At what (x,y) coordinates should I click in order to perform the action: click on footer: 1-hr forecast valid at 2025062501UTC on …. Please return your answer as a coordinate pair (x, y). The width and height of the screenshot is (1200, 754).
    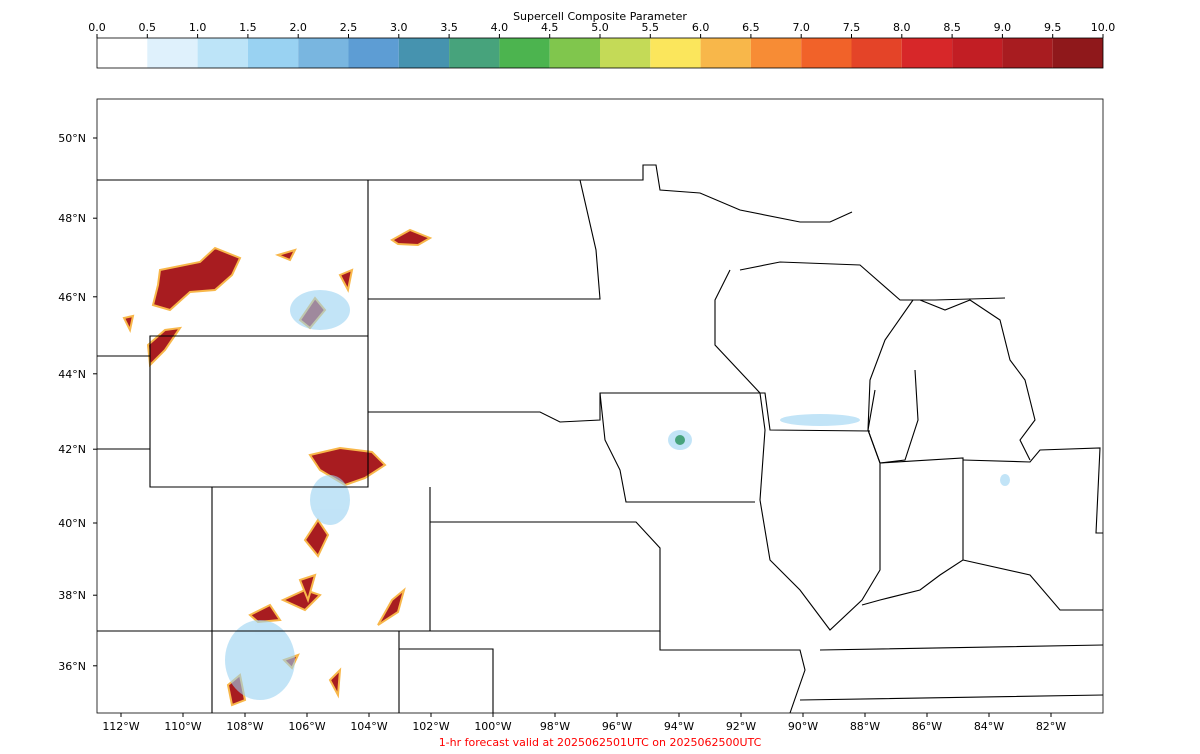
    Looking at the image, I should click on (600, 742).